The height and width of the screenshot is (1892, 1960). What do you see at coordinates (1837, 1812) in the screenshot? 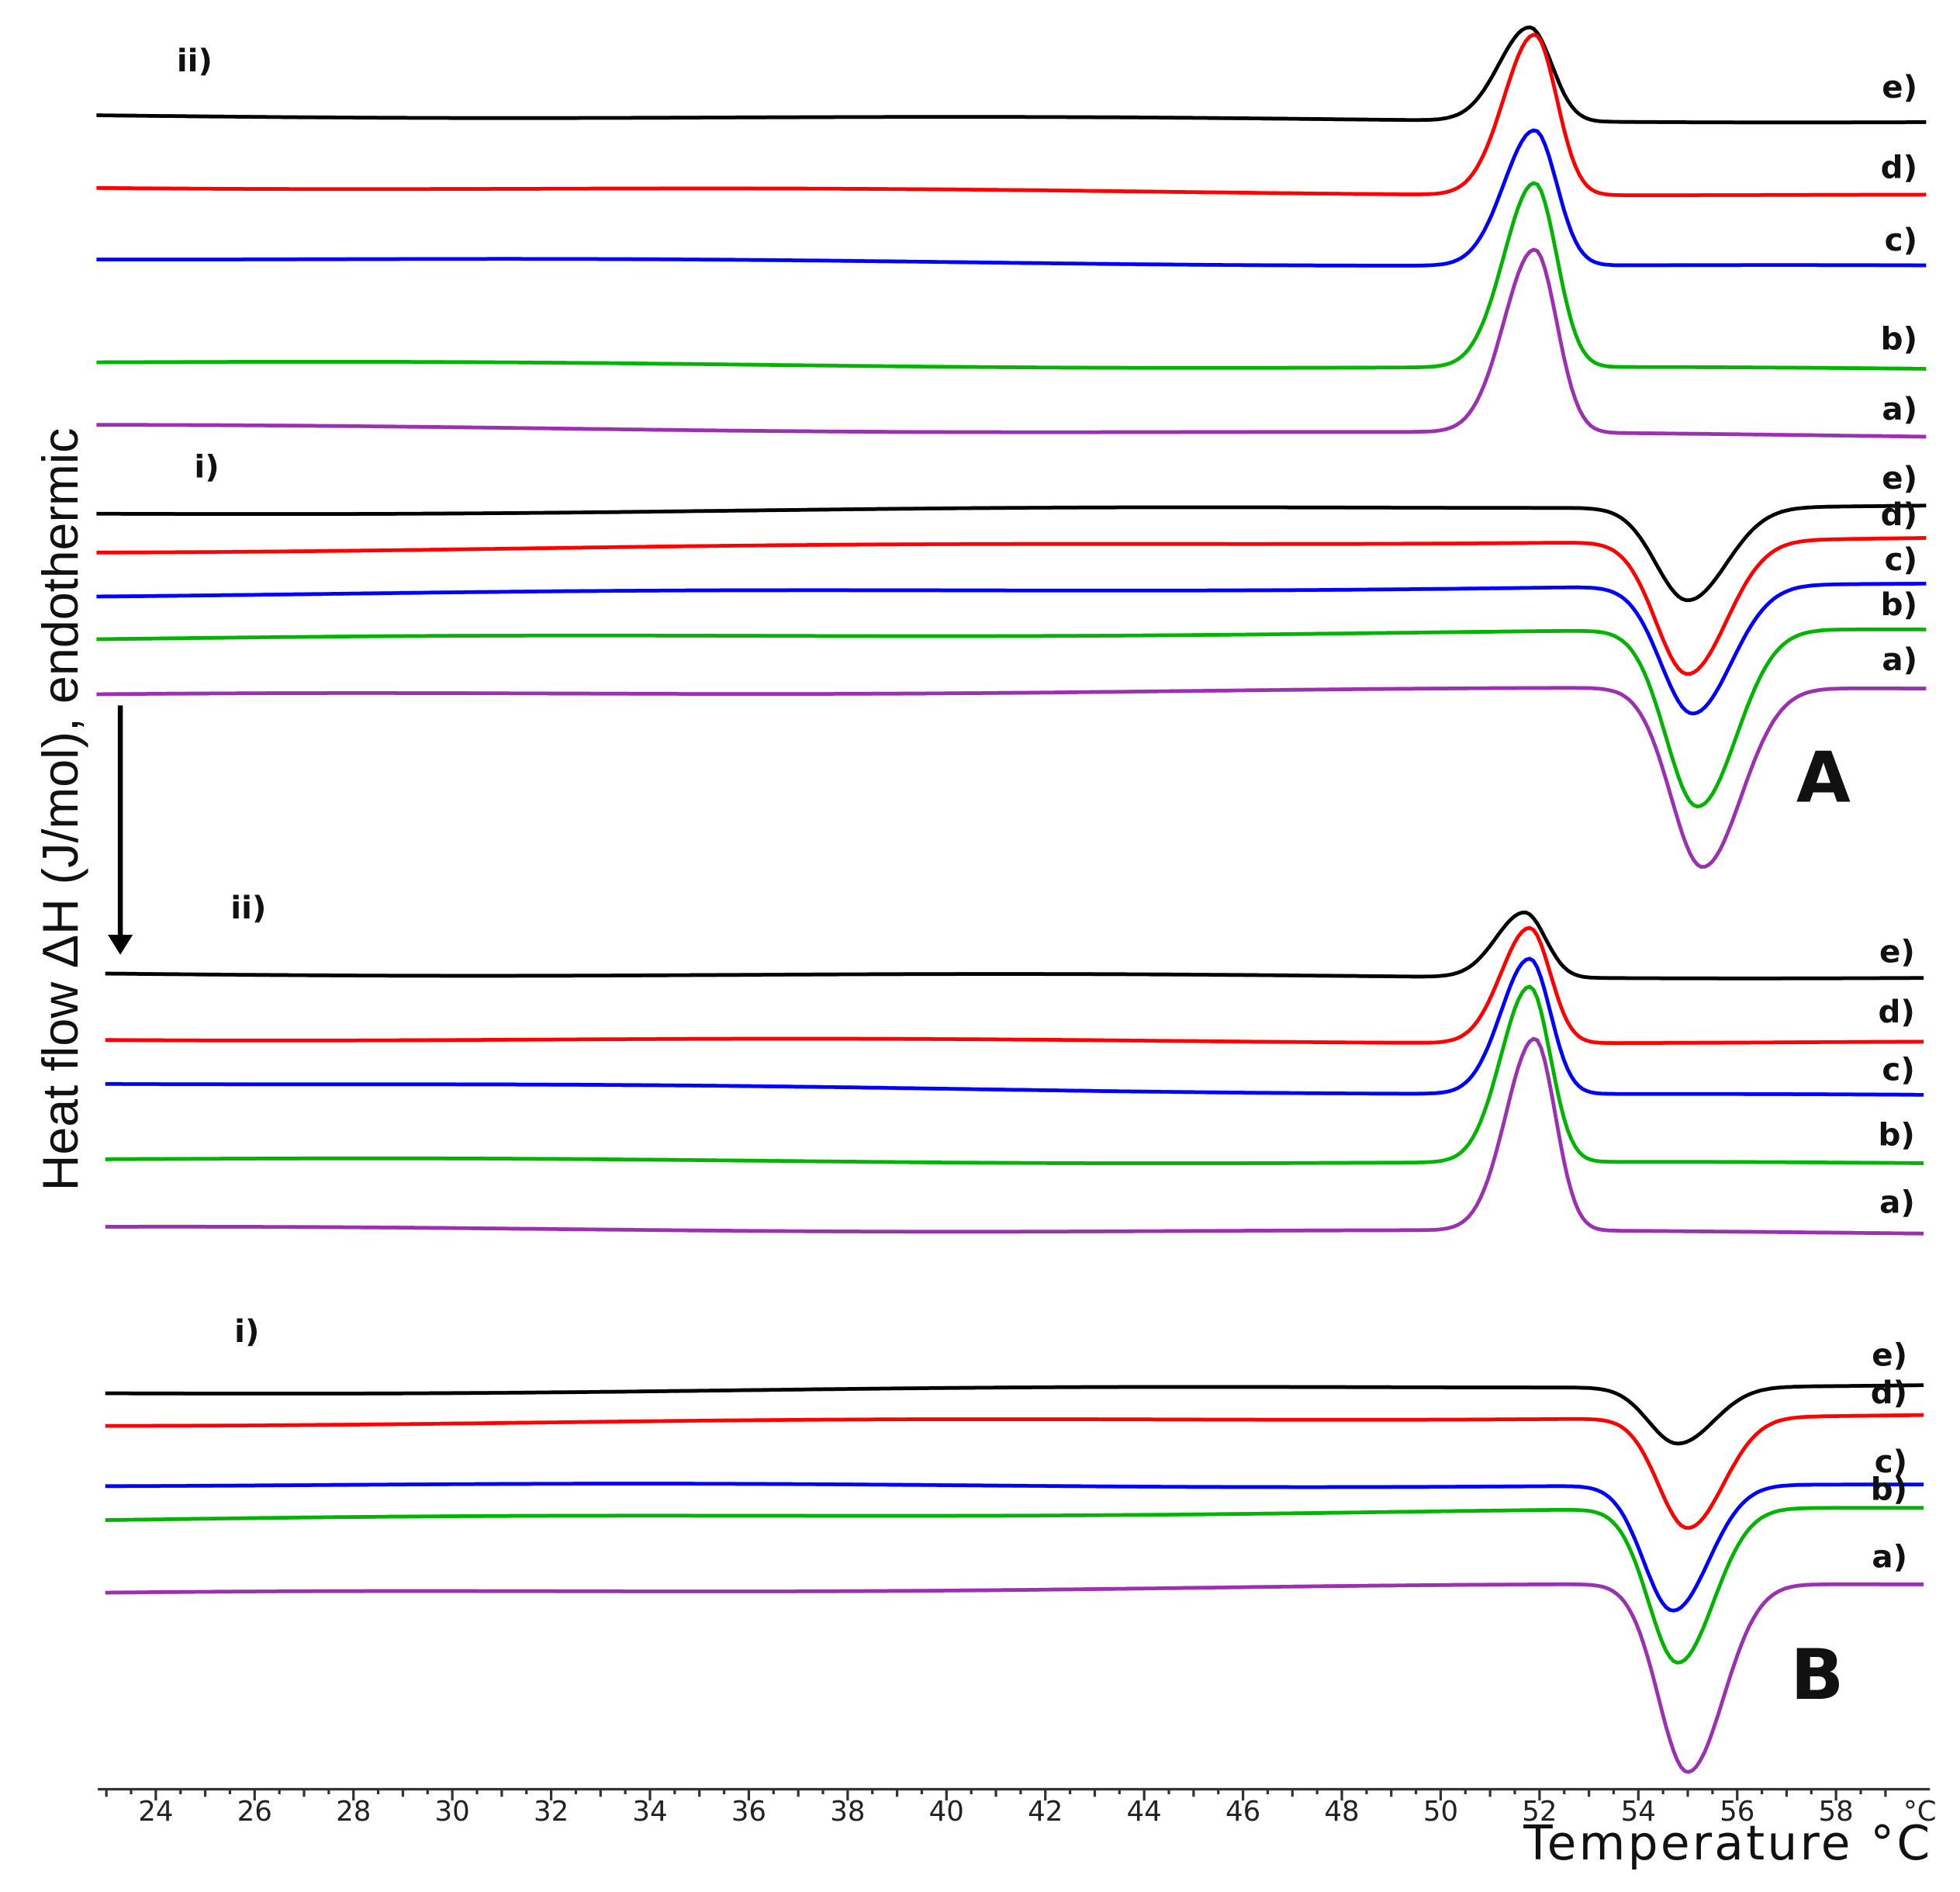
I see `x-tick-label: 58` at bounding box center [1837, 1812].